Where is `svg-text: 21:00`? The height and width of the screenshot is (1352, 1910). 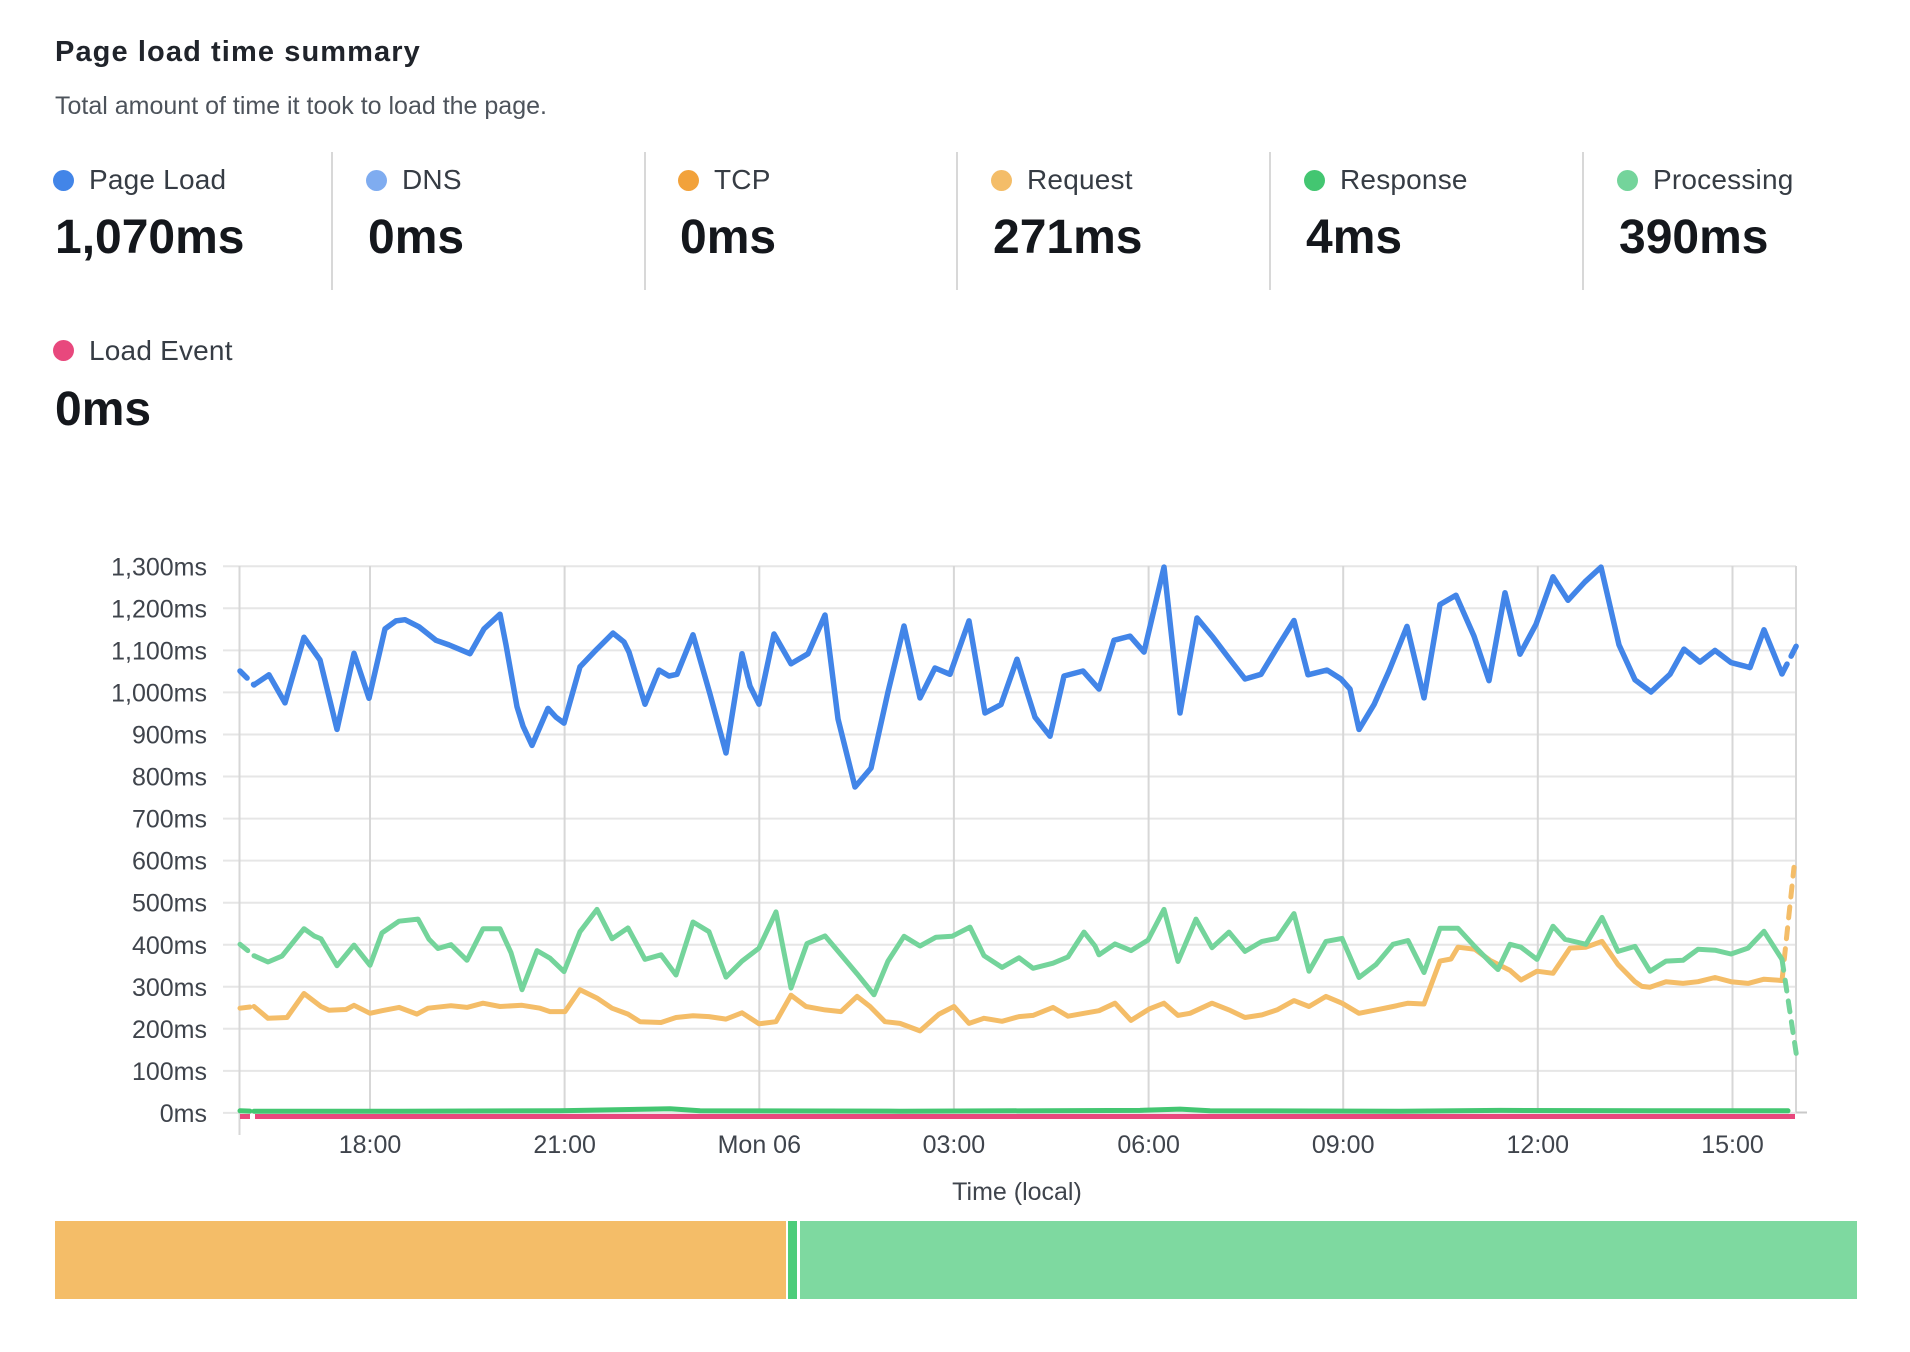 svg-text: 21:00 is located at coordinates (564, 1145).